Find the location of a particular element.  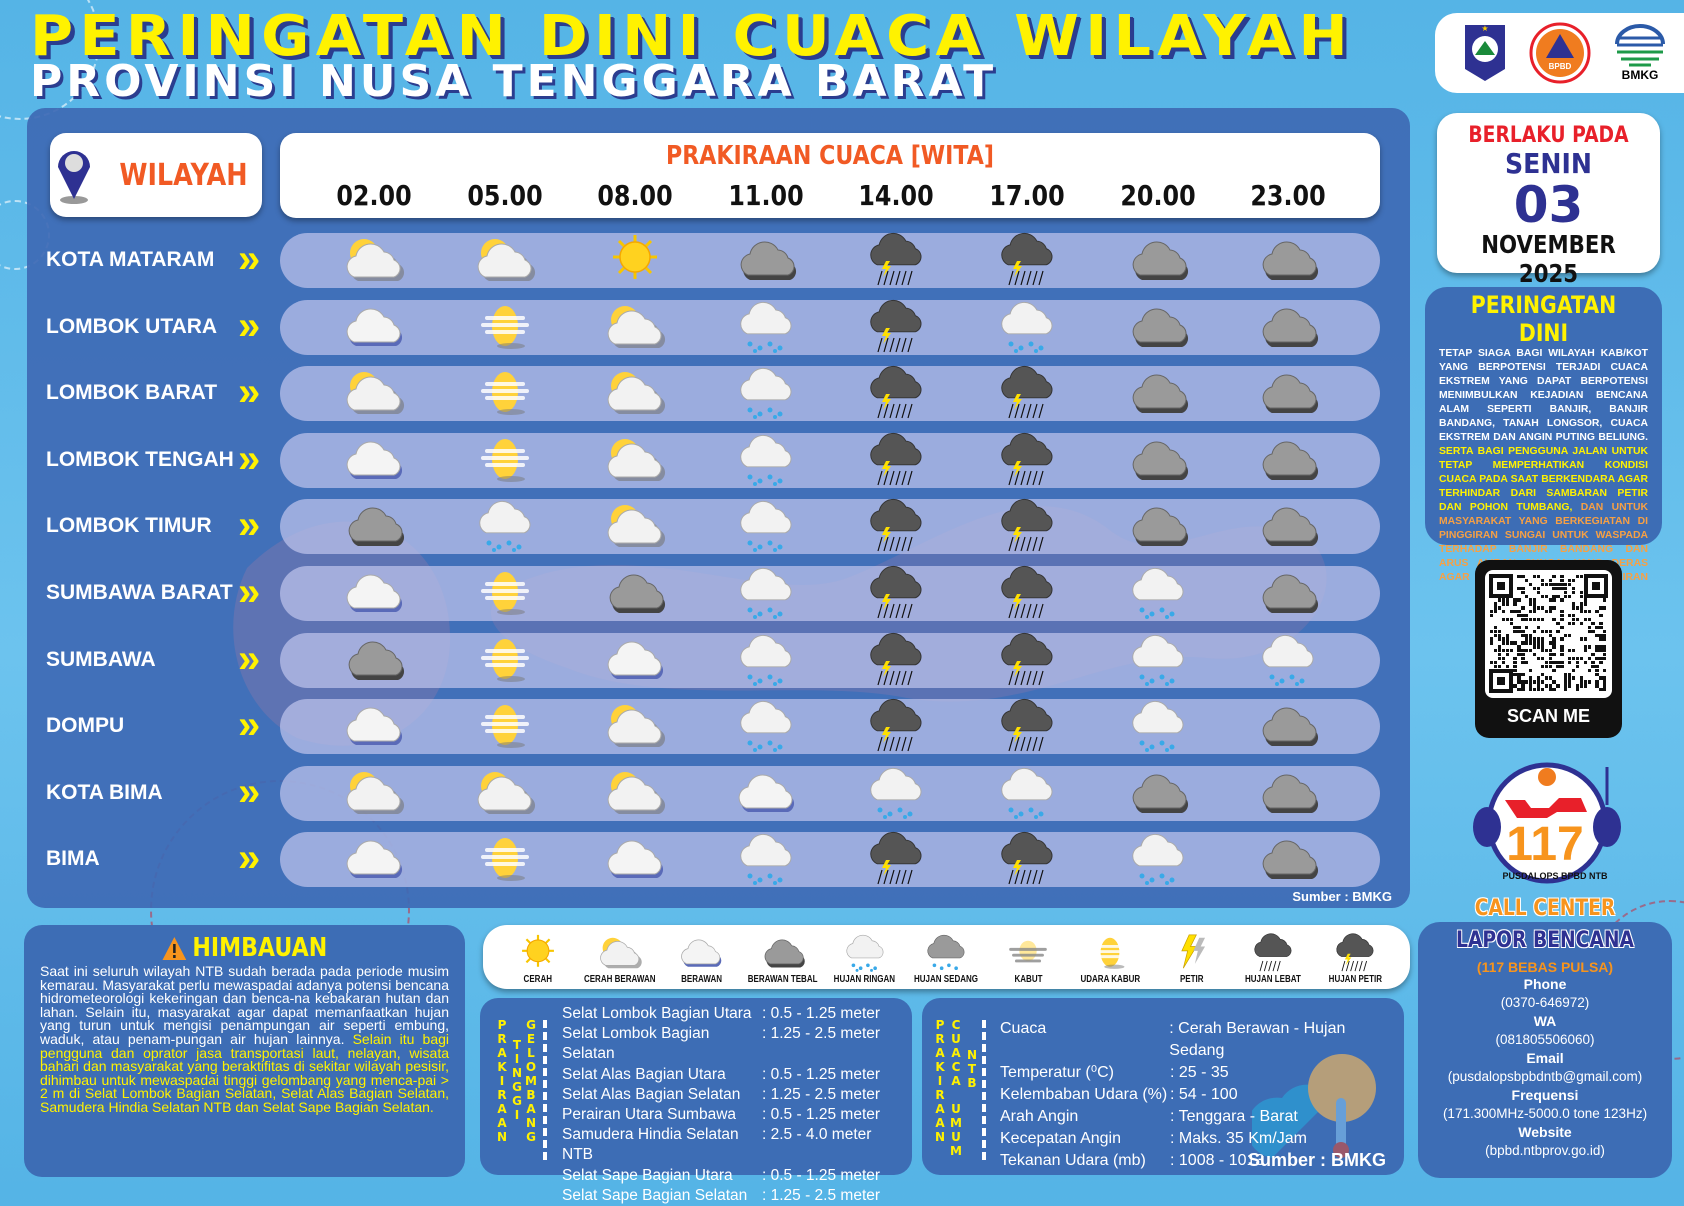

general-value: : Tenggara - Barat is located at coordinates (1234, 1116).